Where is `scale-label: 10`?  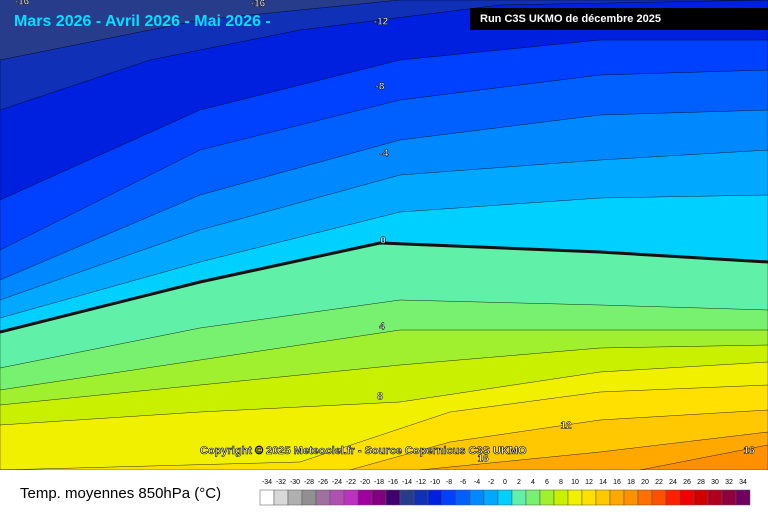 scale-label: 10 is located at coordinates (575, 482).